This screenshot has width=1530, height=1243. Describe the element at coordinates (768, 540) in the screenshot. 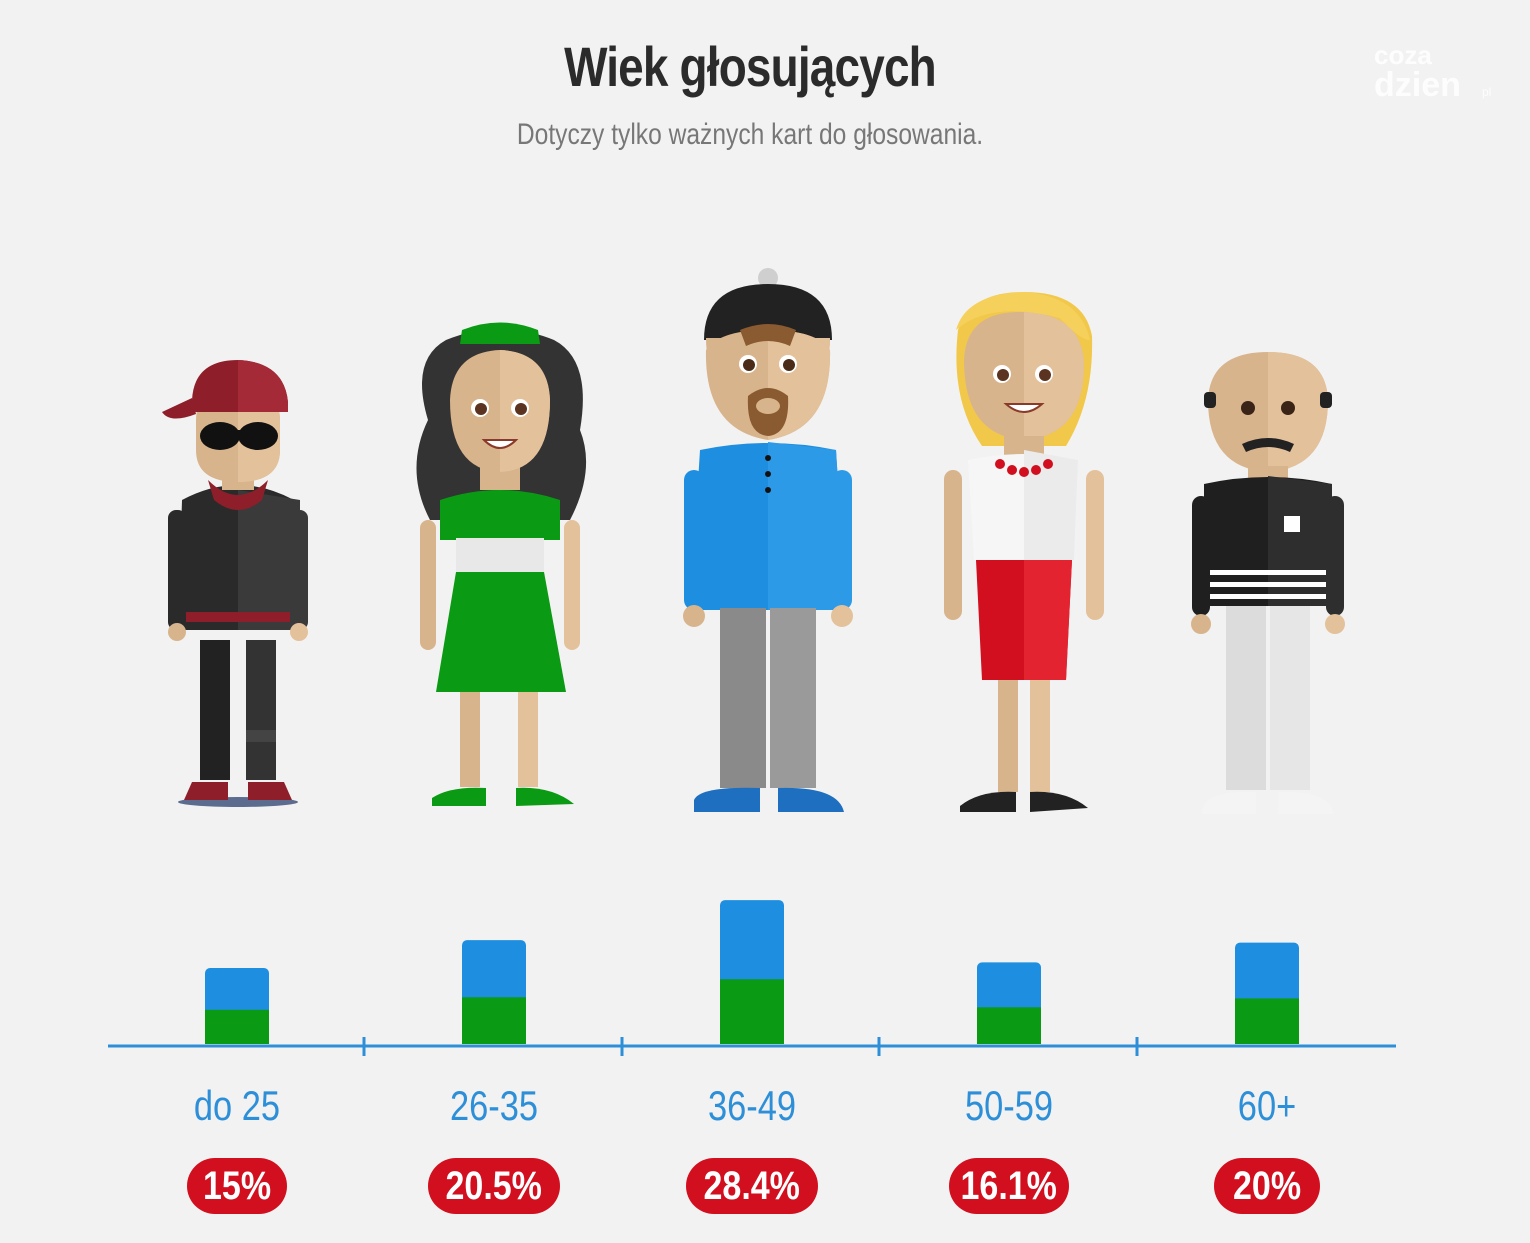

I see `man-blue-shirt-figure` at that location.